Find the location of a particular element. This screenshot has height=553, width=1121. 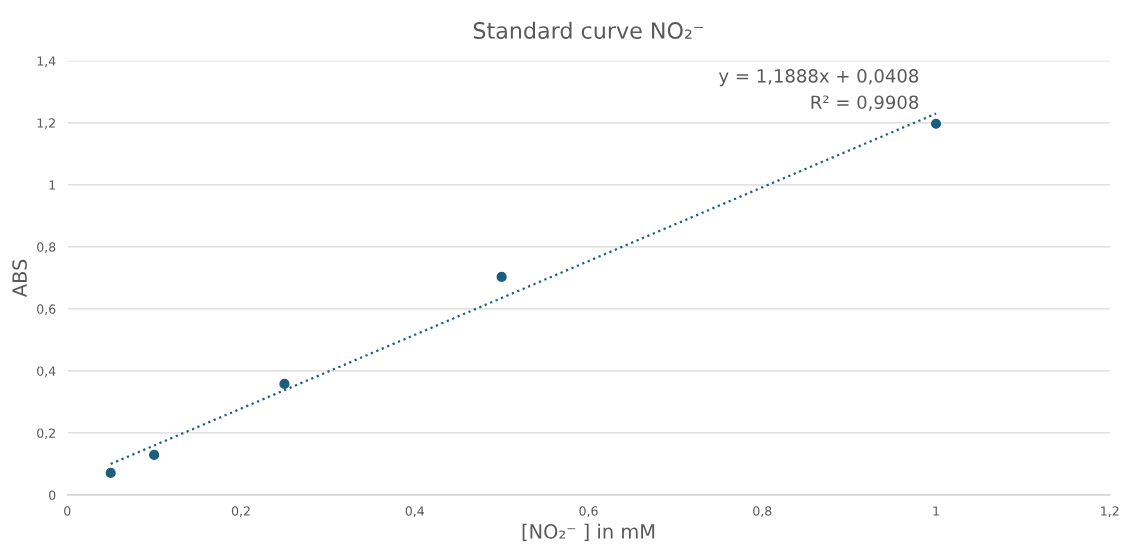

y-tick-label: 0,2 is located at coordinates (46, 434).